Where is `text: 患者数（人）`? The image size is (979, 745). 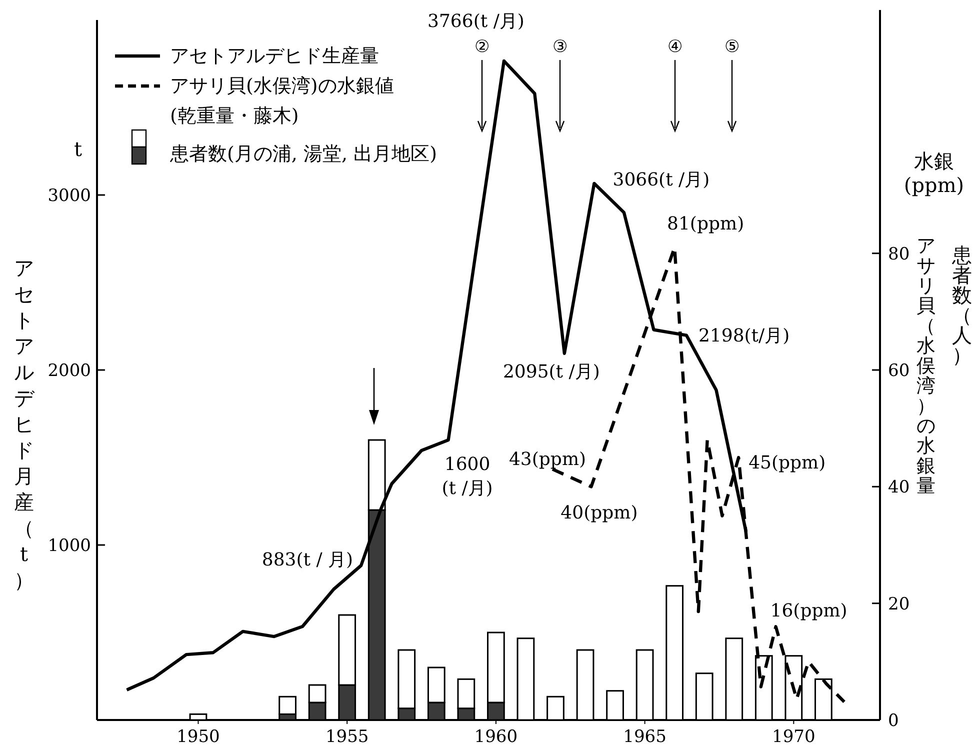
text: 患者数（人） is located at coordinates (961, 305).